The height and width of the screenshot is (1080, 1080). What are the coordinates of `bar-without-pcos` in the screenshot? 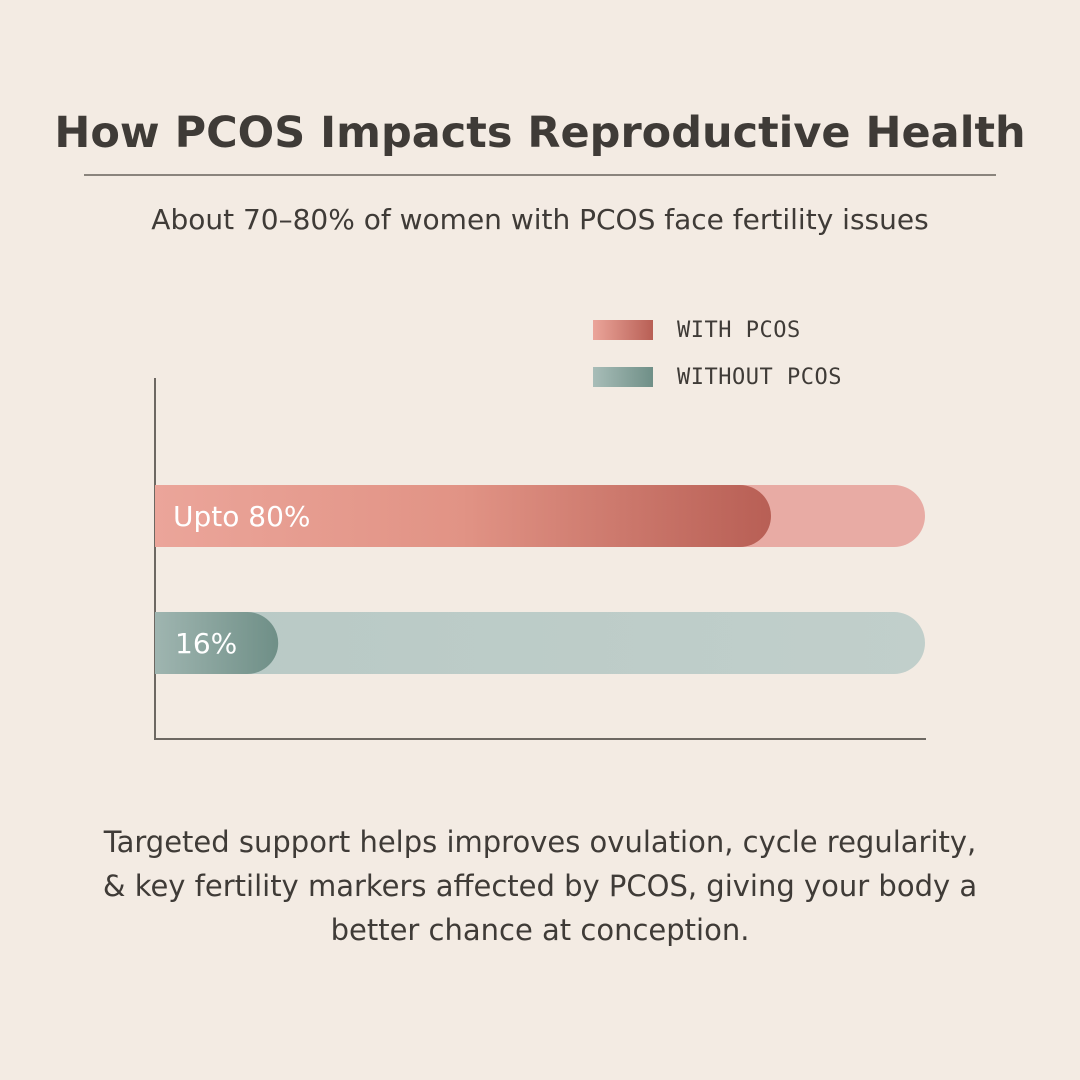 It's located at (217, 643).